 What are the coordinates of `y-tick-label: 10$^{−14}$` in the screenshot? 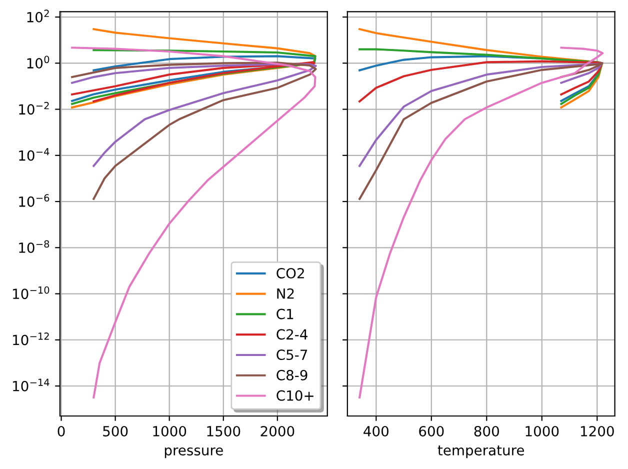 It's located at (31, 385).